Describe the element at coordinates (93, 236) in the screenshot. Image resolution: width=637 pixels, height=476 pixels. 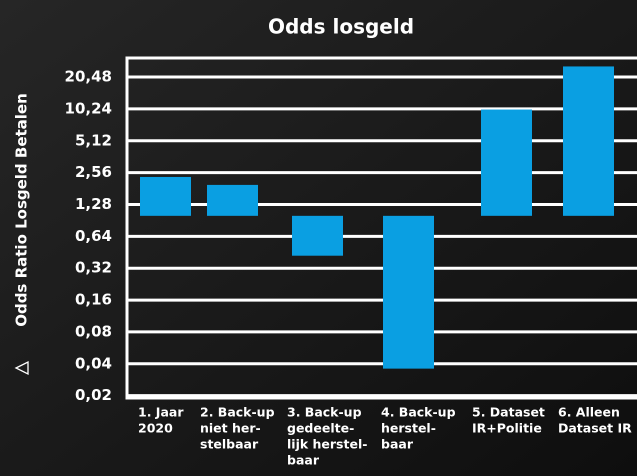
I see `y-tick-label: 0,64` at that location.